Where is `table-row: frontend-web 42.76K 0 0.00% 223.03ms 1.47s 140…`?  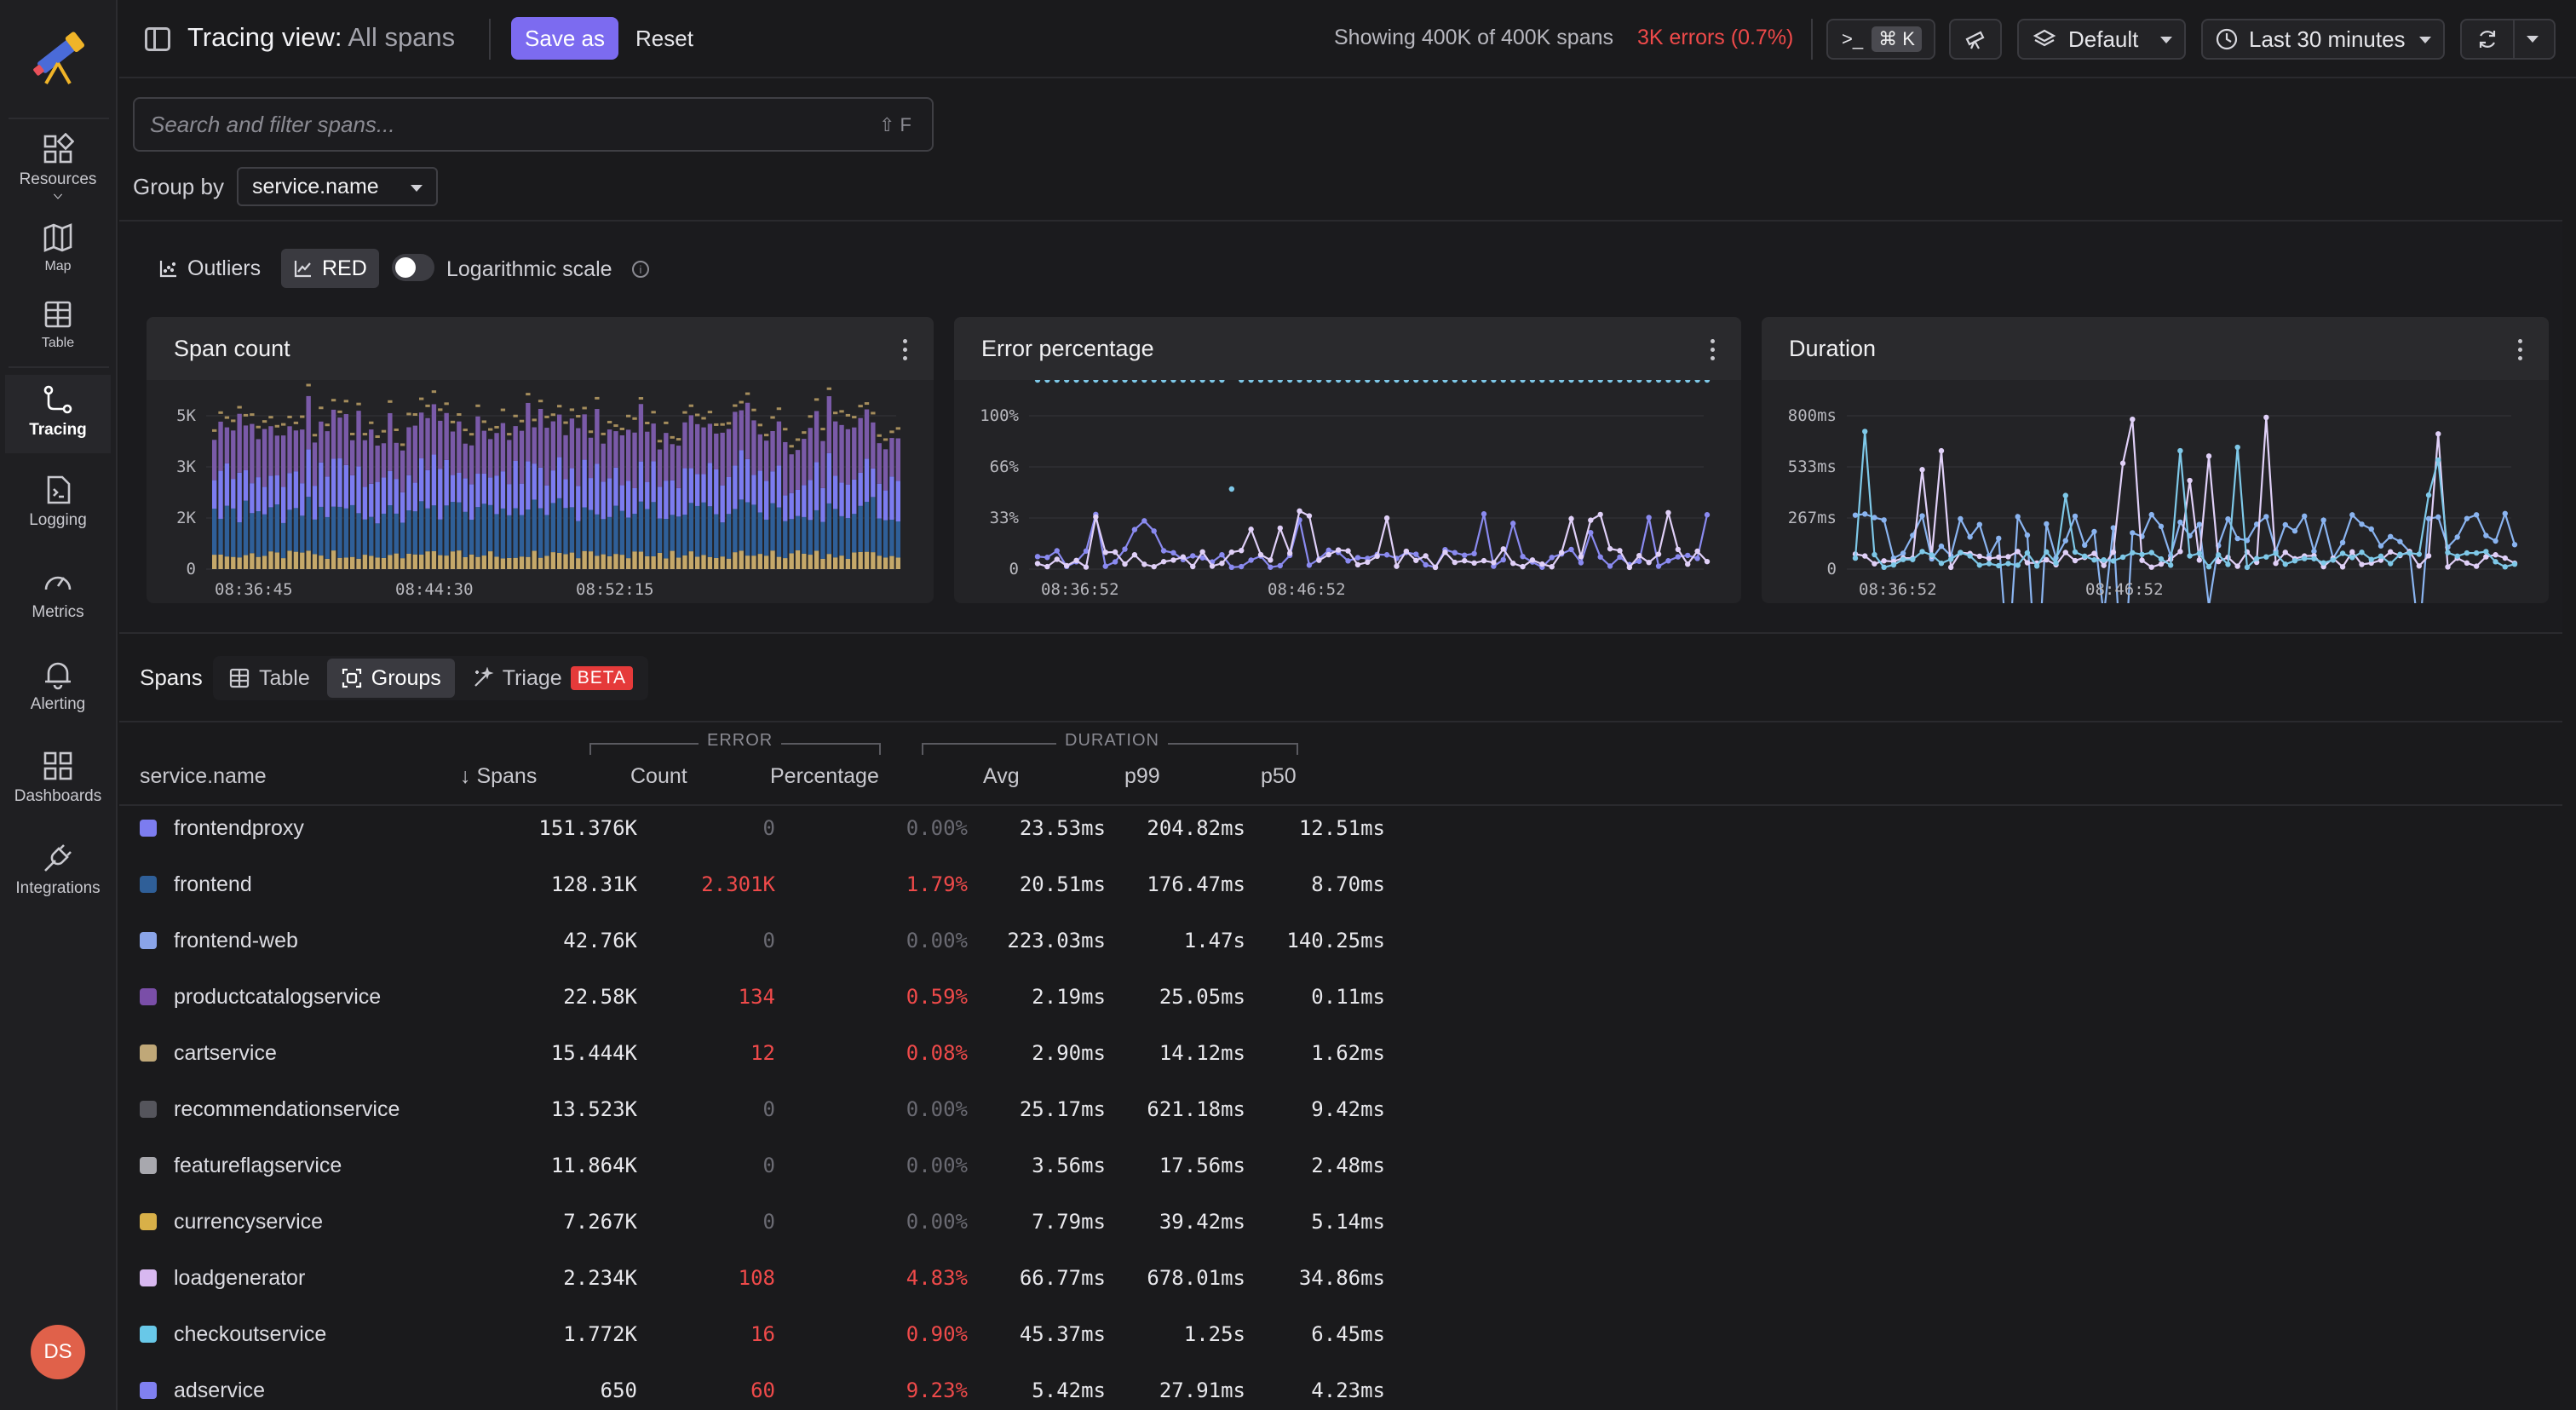
table-row: frontend-web 42.76K 0 0.00% 223.03ms 1.47s 140… is located at coordinates (752, 941).